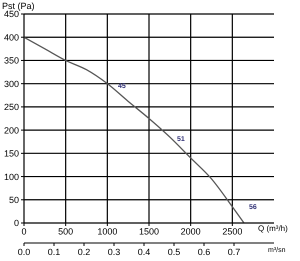 The image size is (300, 261). Describe the element at coordinates (18, 6) in the screenshot. I see `y-axis-title: Pst (Pa)` at that location.